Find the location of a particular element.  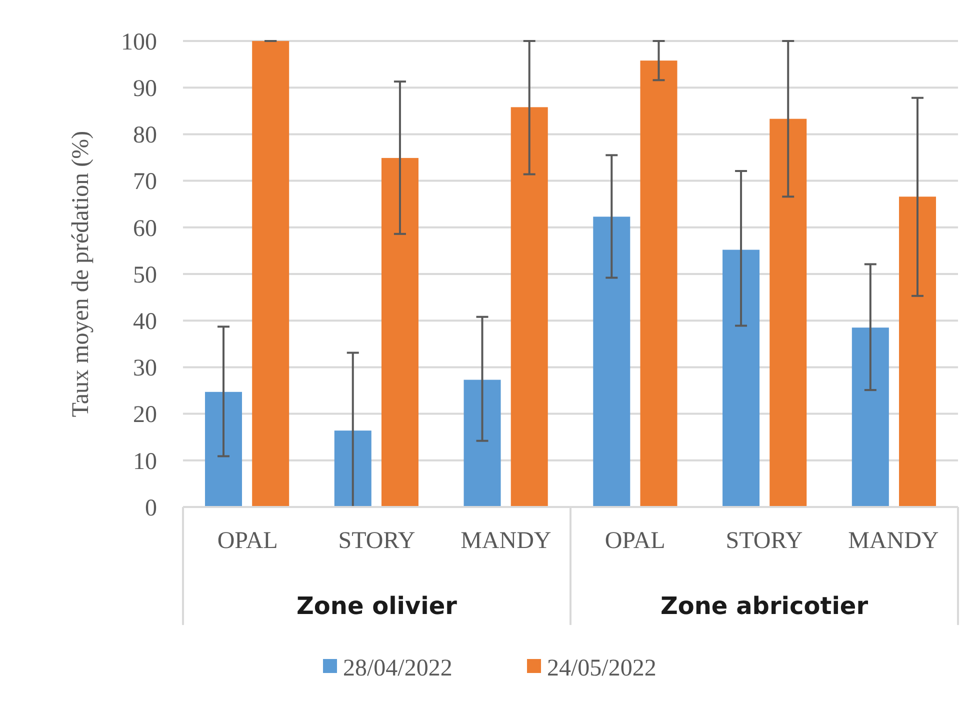

text: Zone abricotier is located at coordinates (764, 606).